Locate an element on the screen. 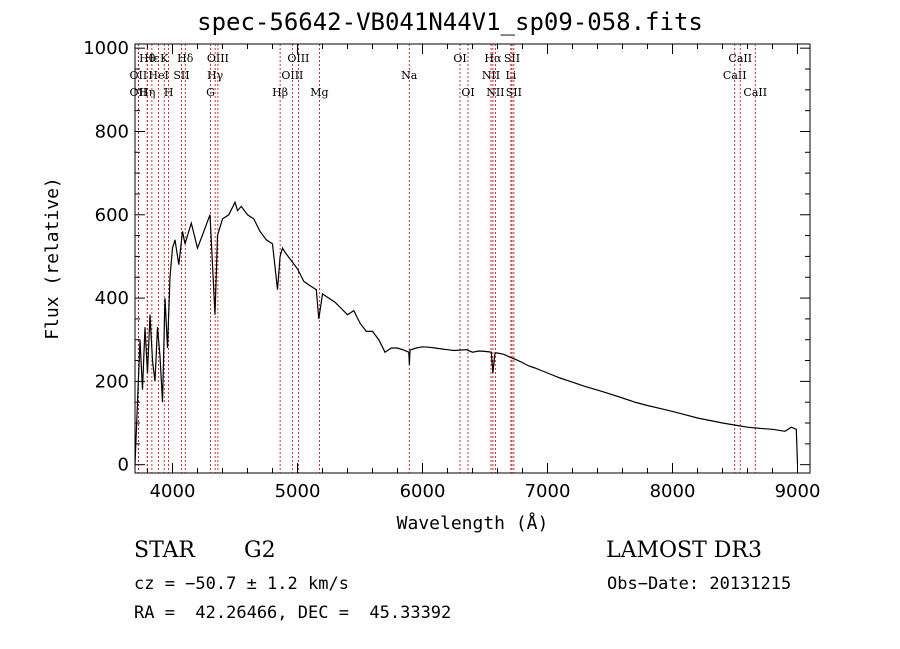 This screenshot has width=900, height=649. marker-label: Hε is located at coordinates (152, 58).